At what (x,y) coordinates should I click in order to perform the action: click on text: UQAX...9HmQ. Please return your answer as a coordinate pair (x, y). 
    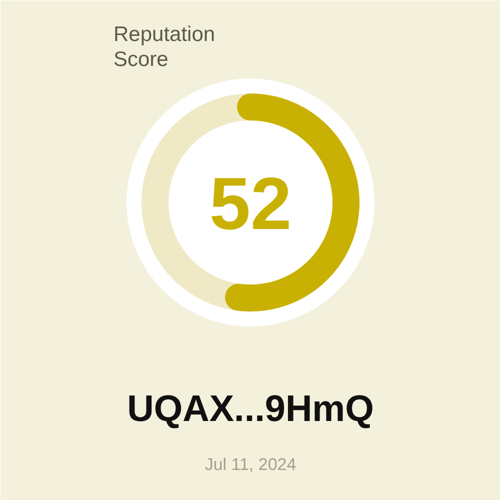
    Looking at the image, I should click on (250, 408).